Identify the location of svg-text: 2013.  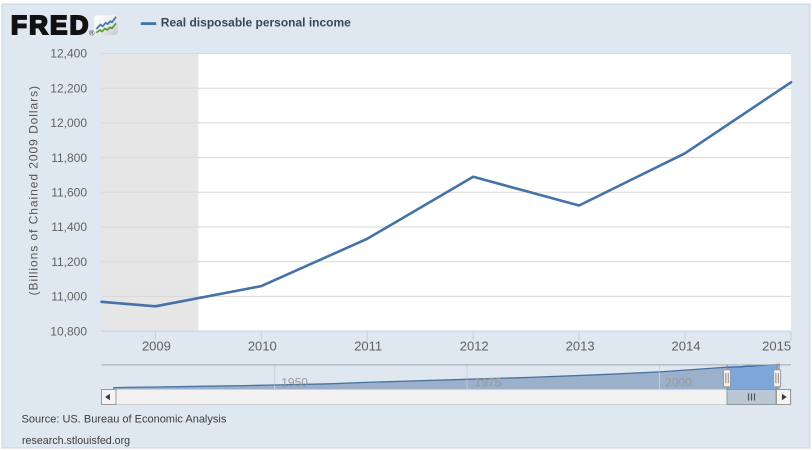
(580, 346).